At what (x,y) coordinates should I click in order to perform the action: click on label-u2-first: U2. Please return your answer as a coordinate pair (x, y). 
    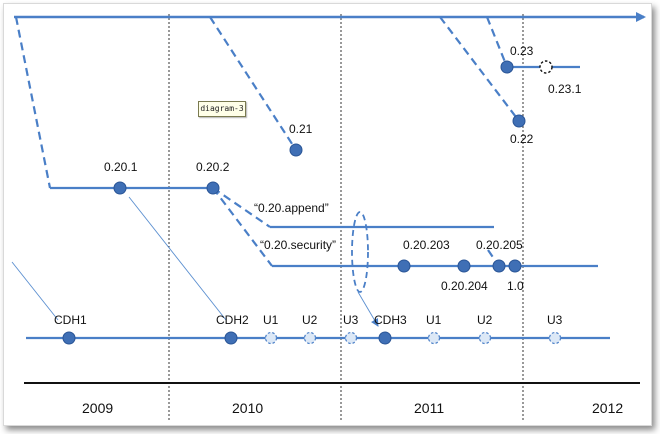
    Looking at the image, I should click on (310, 320).